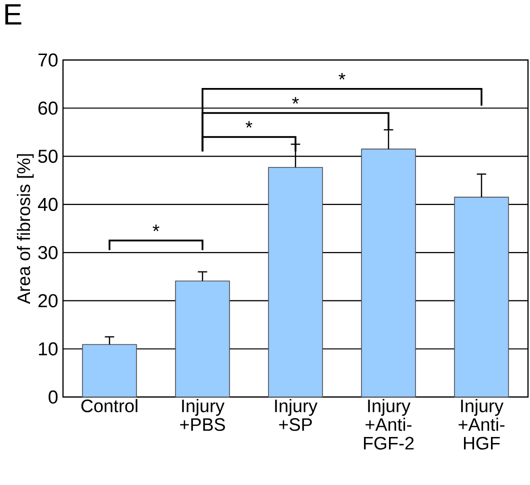 This screenshot has height=485, width=530. What do you see at coordinates (13, 14) in the screenshot?
I see `chart-title: E` at bounding box center [13, 14].